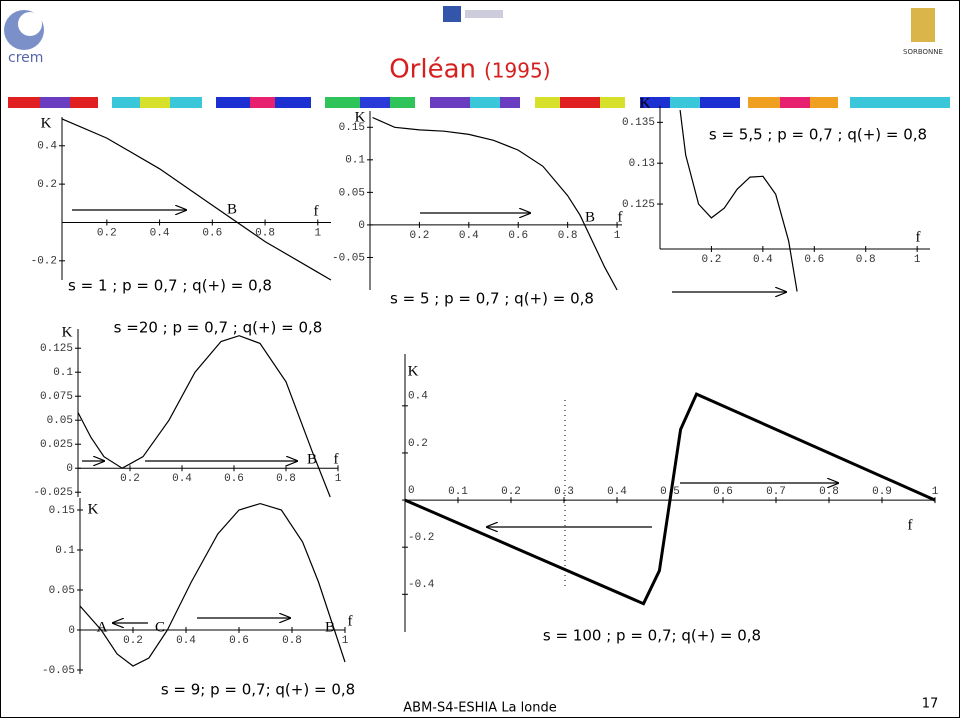 Image resolution: width=961 pixels, height=723 pixels. Describe the element at coordinates (479, 102) in the screenshot. I see `color-strip` at that location.